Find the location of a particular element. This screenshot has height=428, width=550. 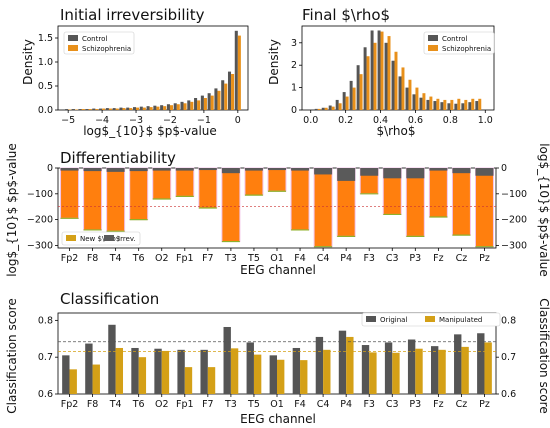

x-tick-label: 0.2 is located at coordinates (345, 120).